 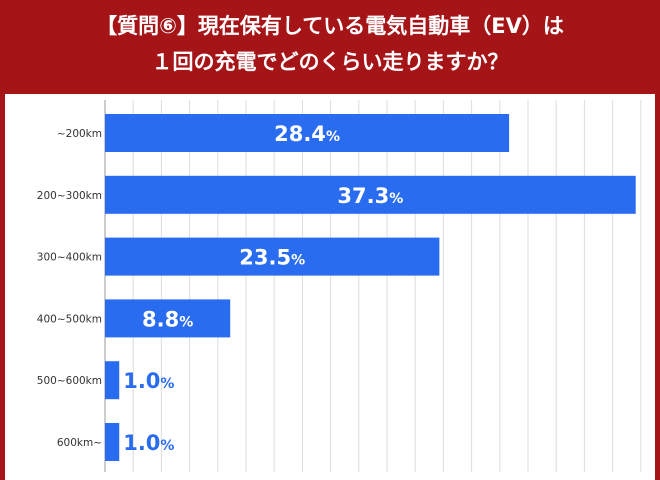 I want to click on category-label: 400~500km, so click(x=69, y=319).